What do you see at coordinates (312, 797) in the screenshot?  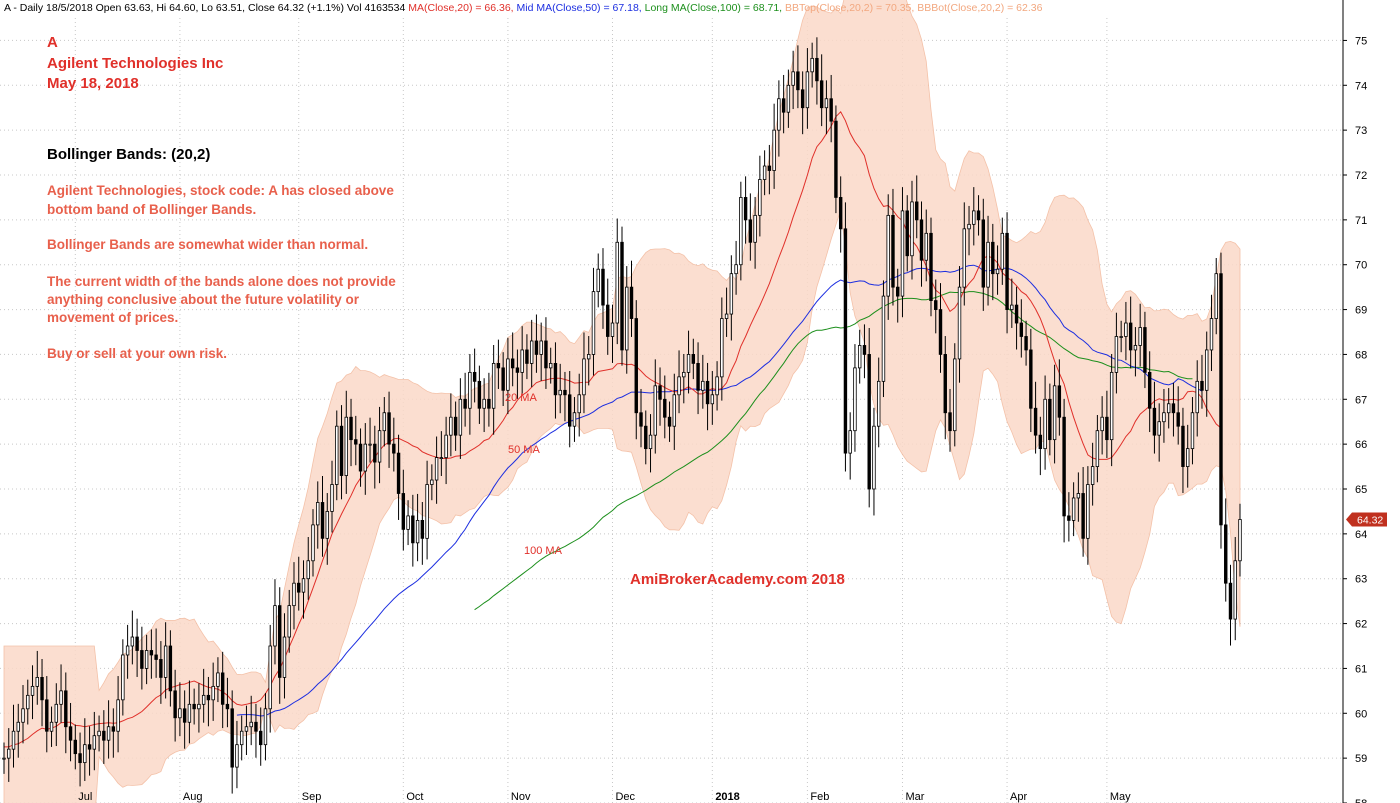 I see `x-tick-label: Sep` at bounding box center [312, 797].